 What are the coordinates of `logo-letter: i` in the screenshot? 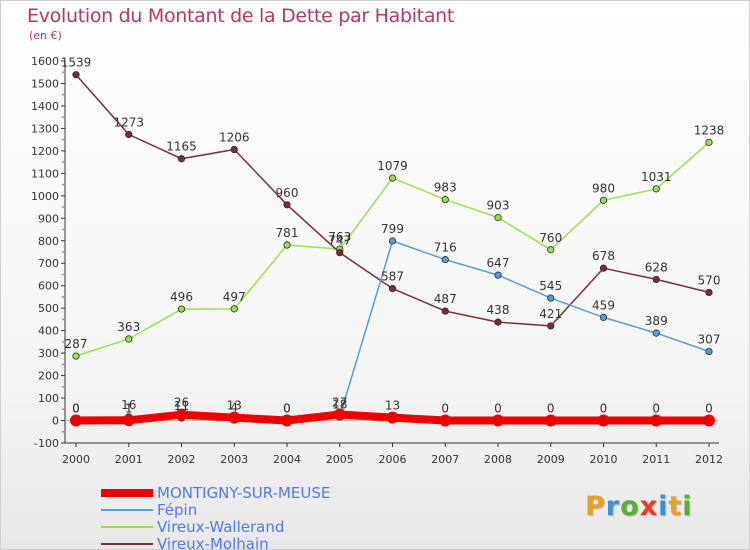 It's located at (687, 506).